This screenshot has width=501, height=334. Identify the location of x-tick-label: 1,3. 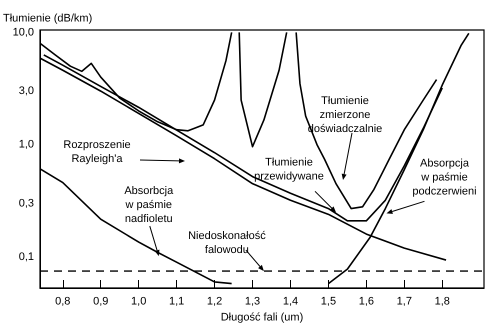
(252, 302).